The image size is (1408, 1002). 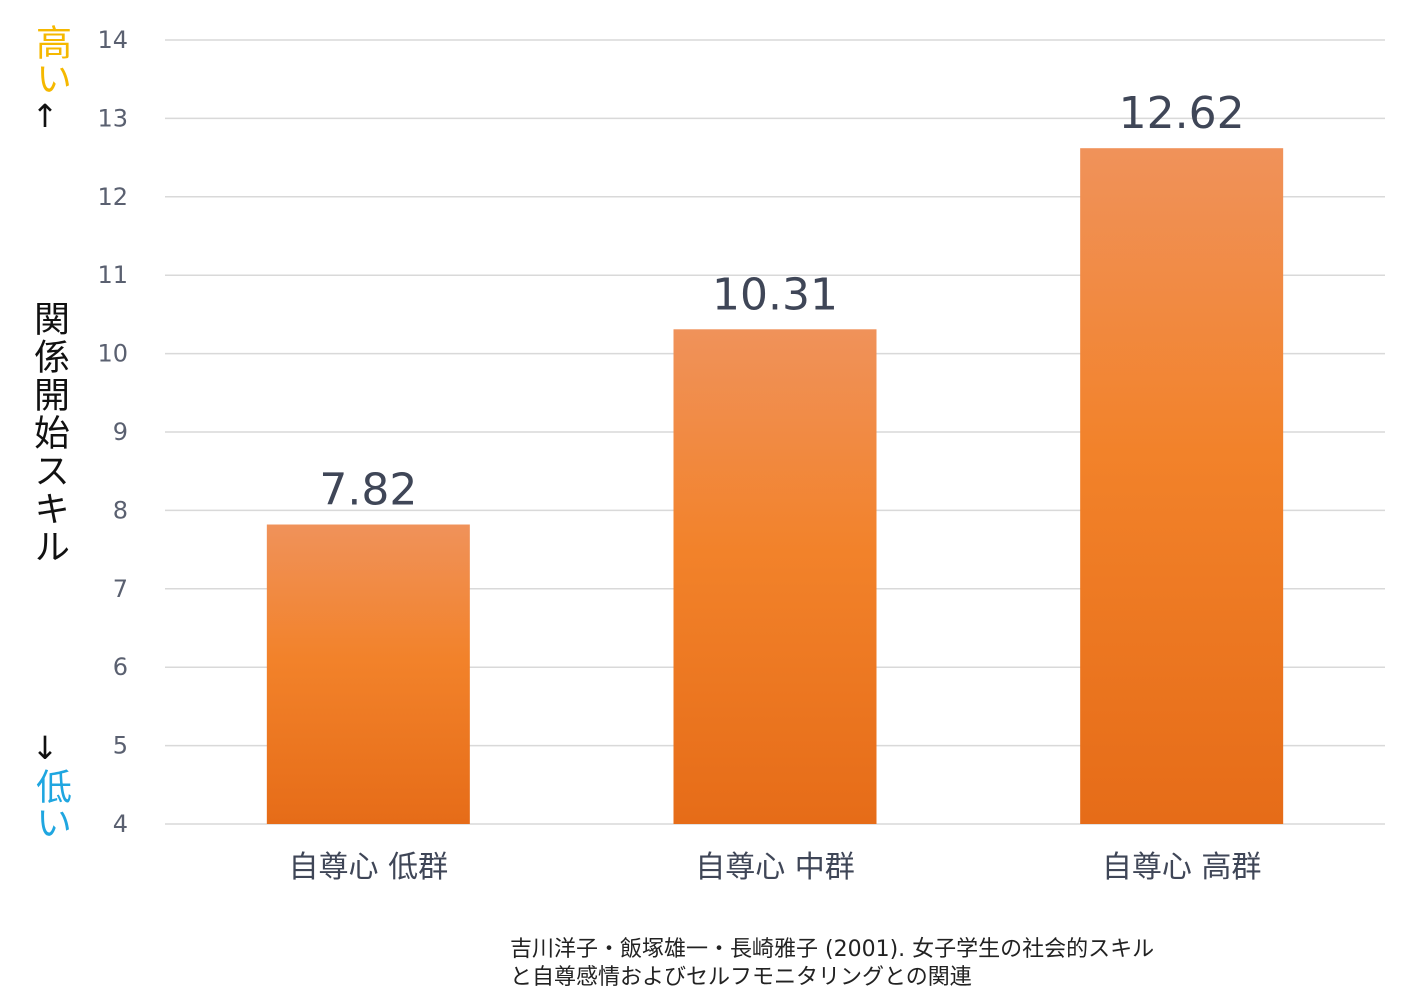 What do you see at coordinates (120, 432) in the screenshot?
I see `y-tick-label: 9` at bounding box center [120, 432].